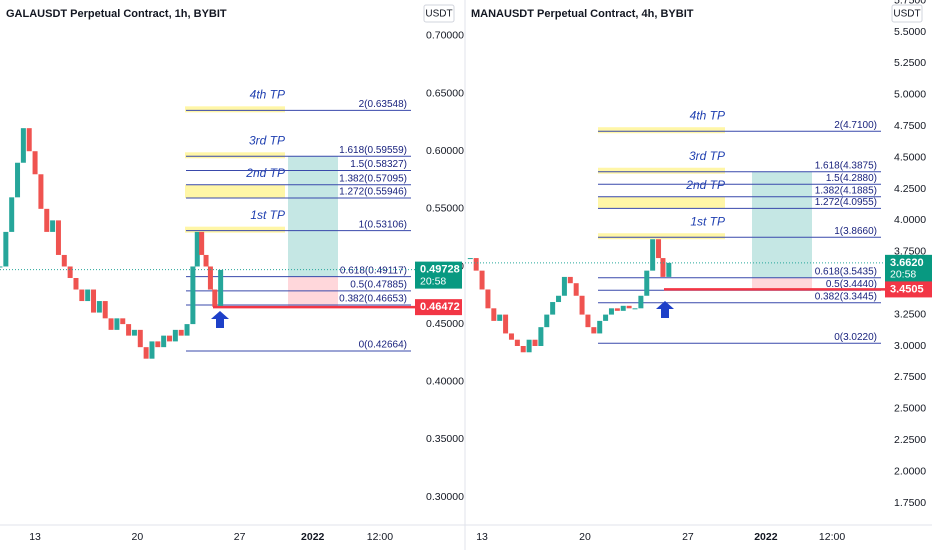 This screenshot has height=550, width=932. What do you see at coordinates (851, 178) in the screenshot?
I see `fib-label: 1.5(4.2880)` at bounding box center [851, 178].